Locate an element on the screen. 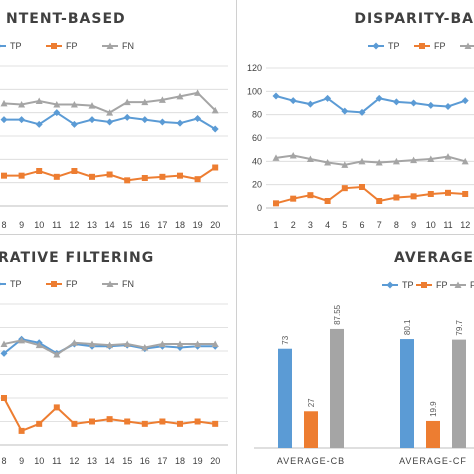 The width and height of the screenshot is (474, 474). cf-x-tick-label: 17 is located at coordinates (162, 461).